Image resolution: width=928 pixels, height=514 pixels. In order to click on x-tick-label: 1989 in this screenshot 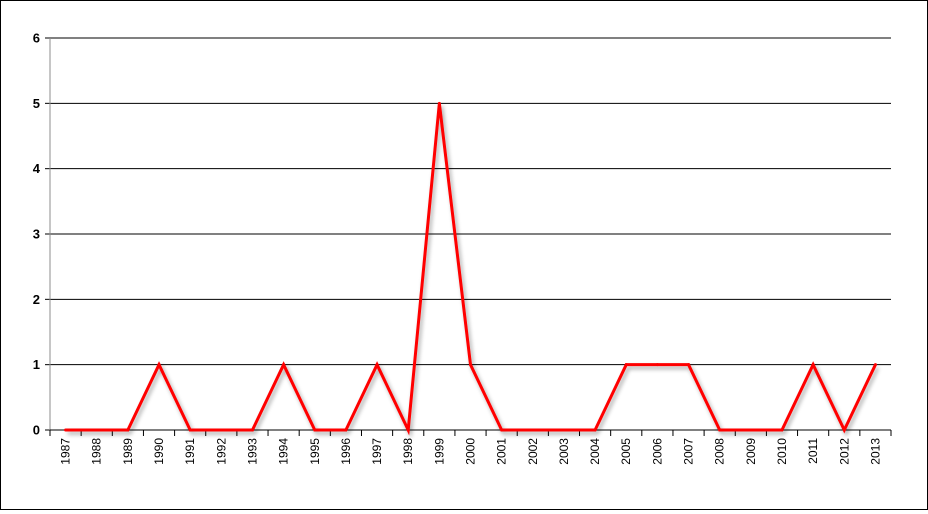, I will do `click(128, 451)`.